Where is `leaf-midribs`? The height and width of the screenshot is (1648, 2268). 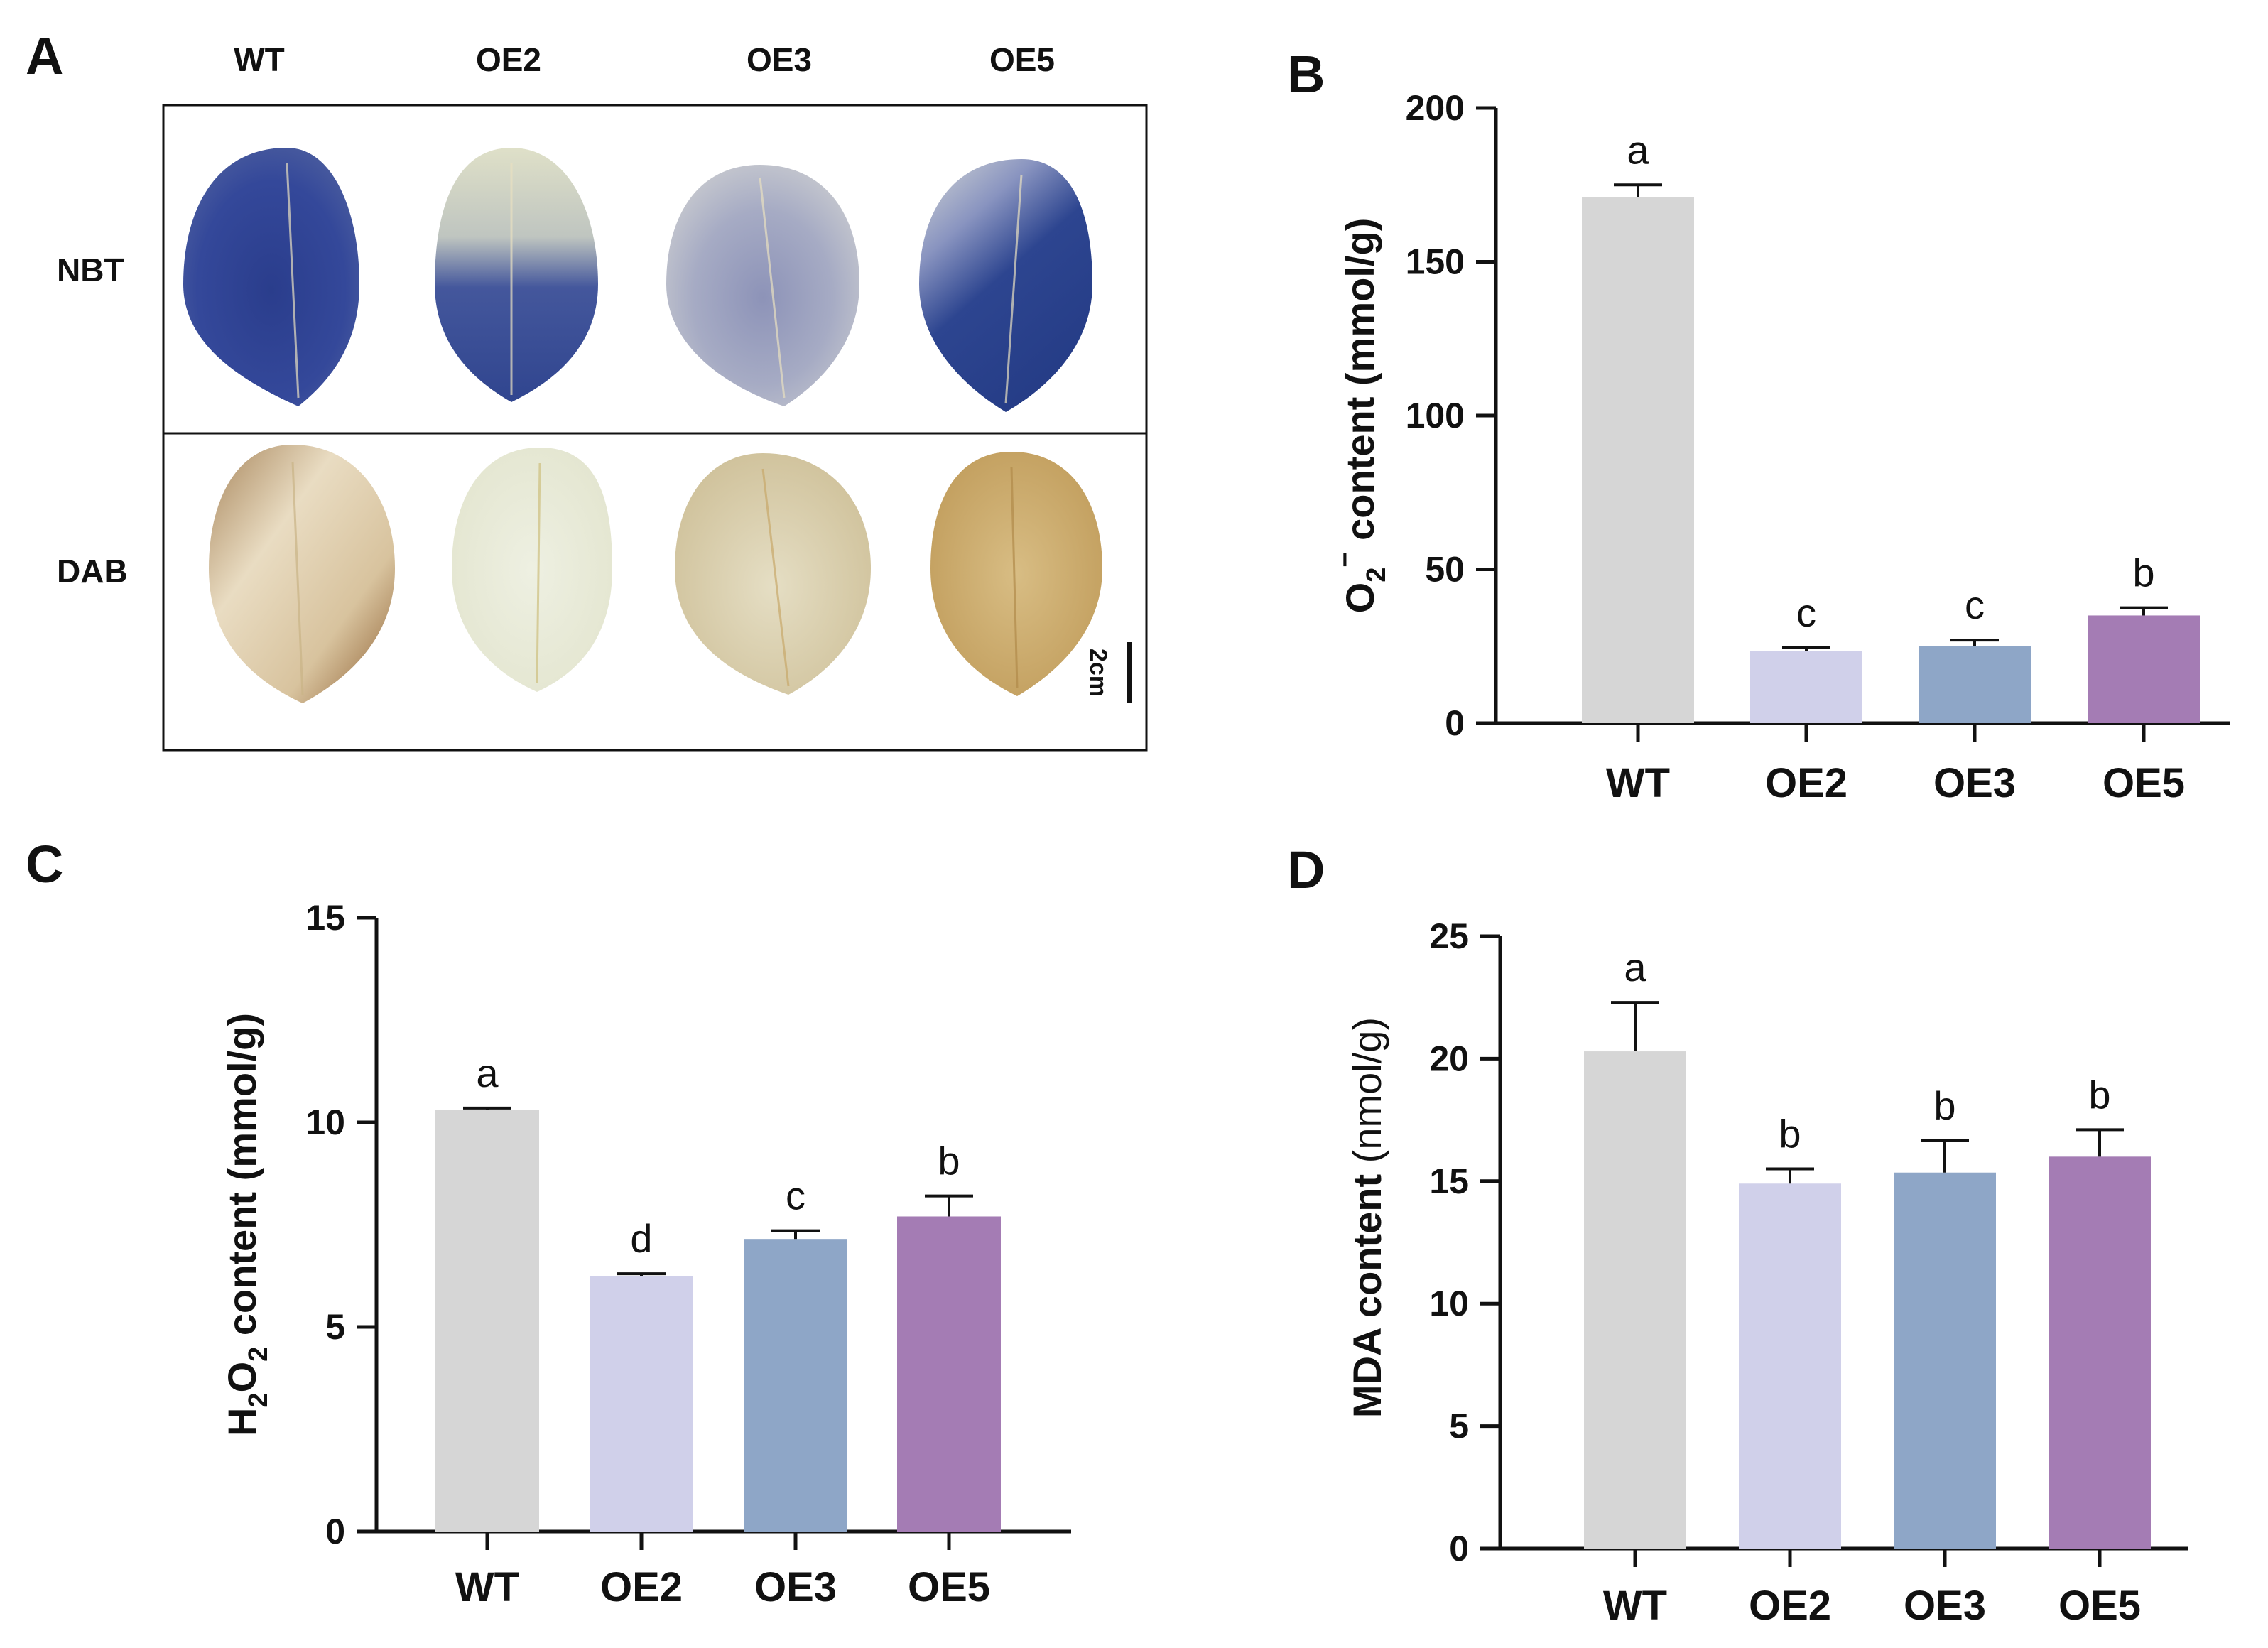
leaf-midribs is located at coordinates (654, 429).